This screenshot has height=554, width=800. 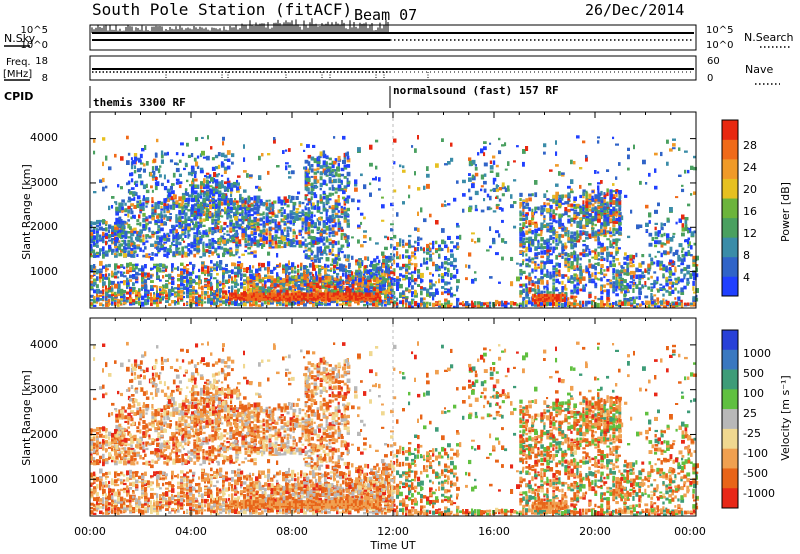 What do you see at coordinates (769, 37) in the screenshot?
I see `nsearch-label: N.Search` at bounding box center [769, 37].